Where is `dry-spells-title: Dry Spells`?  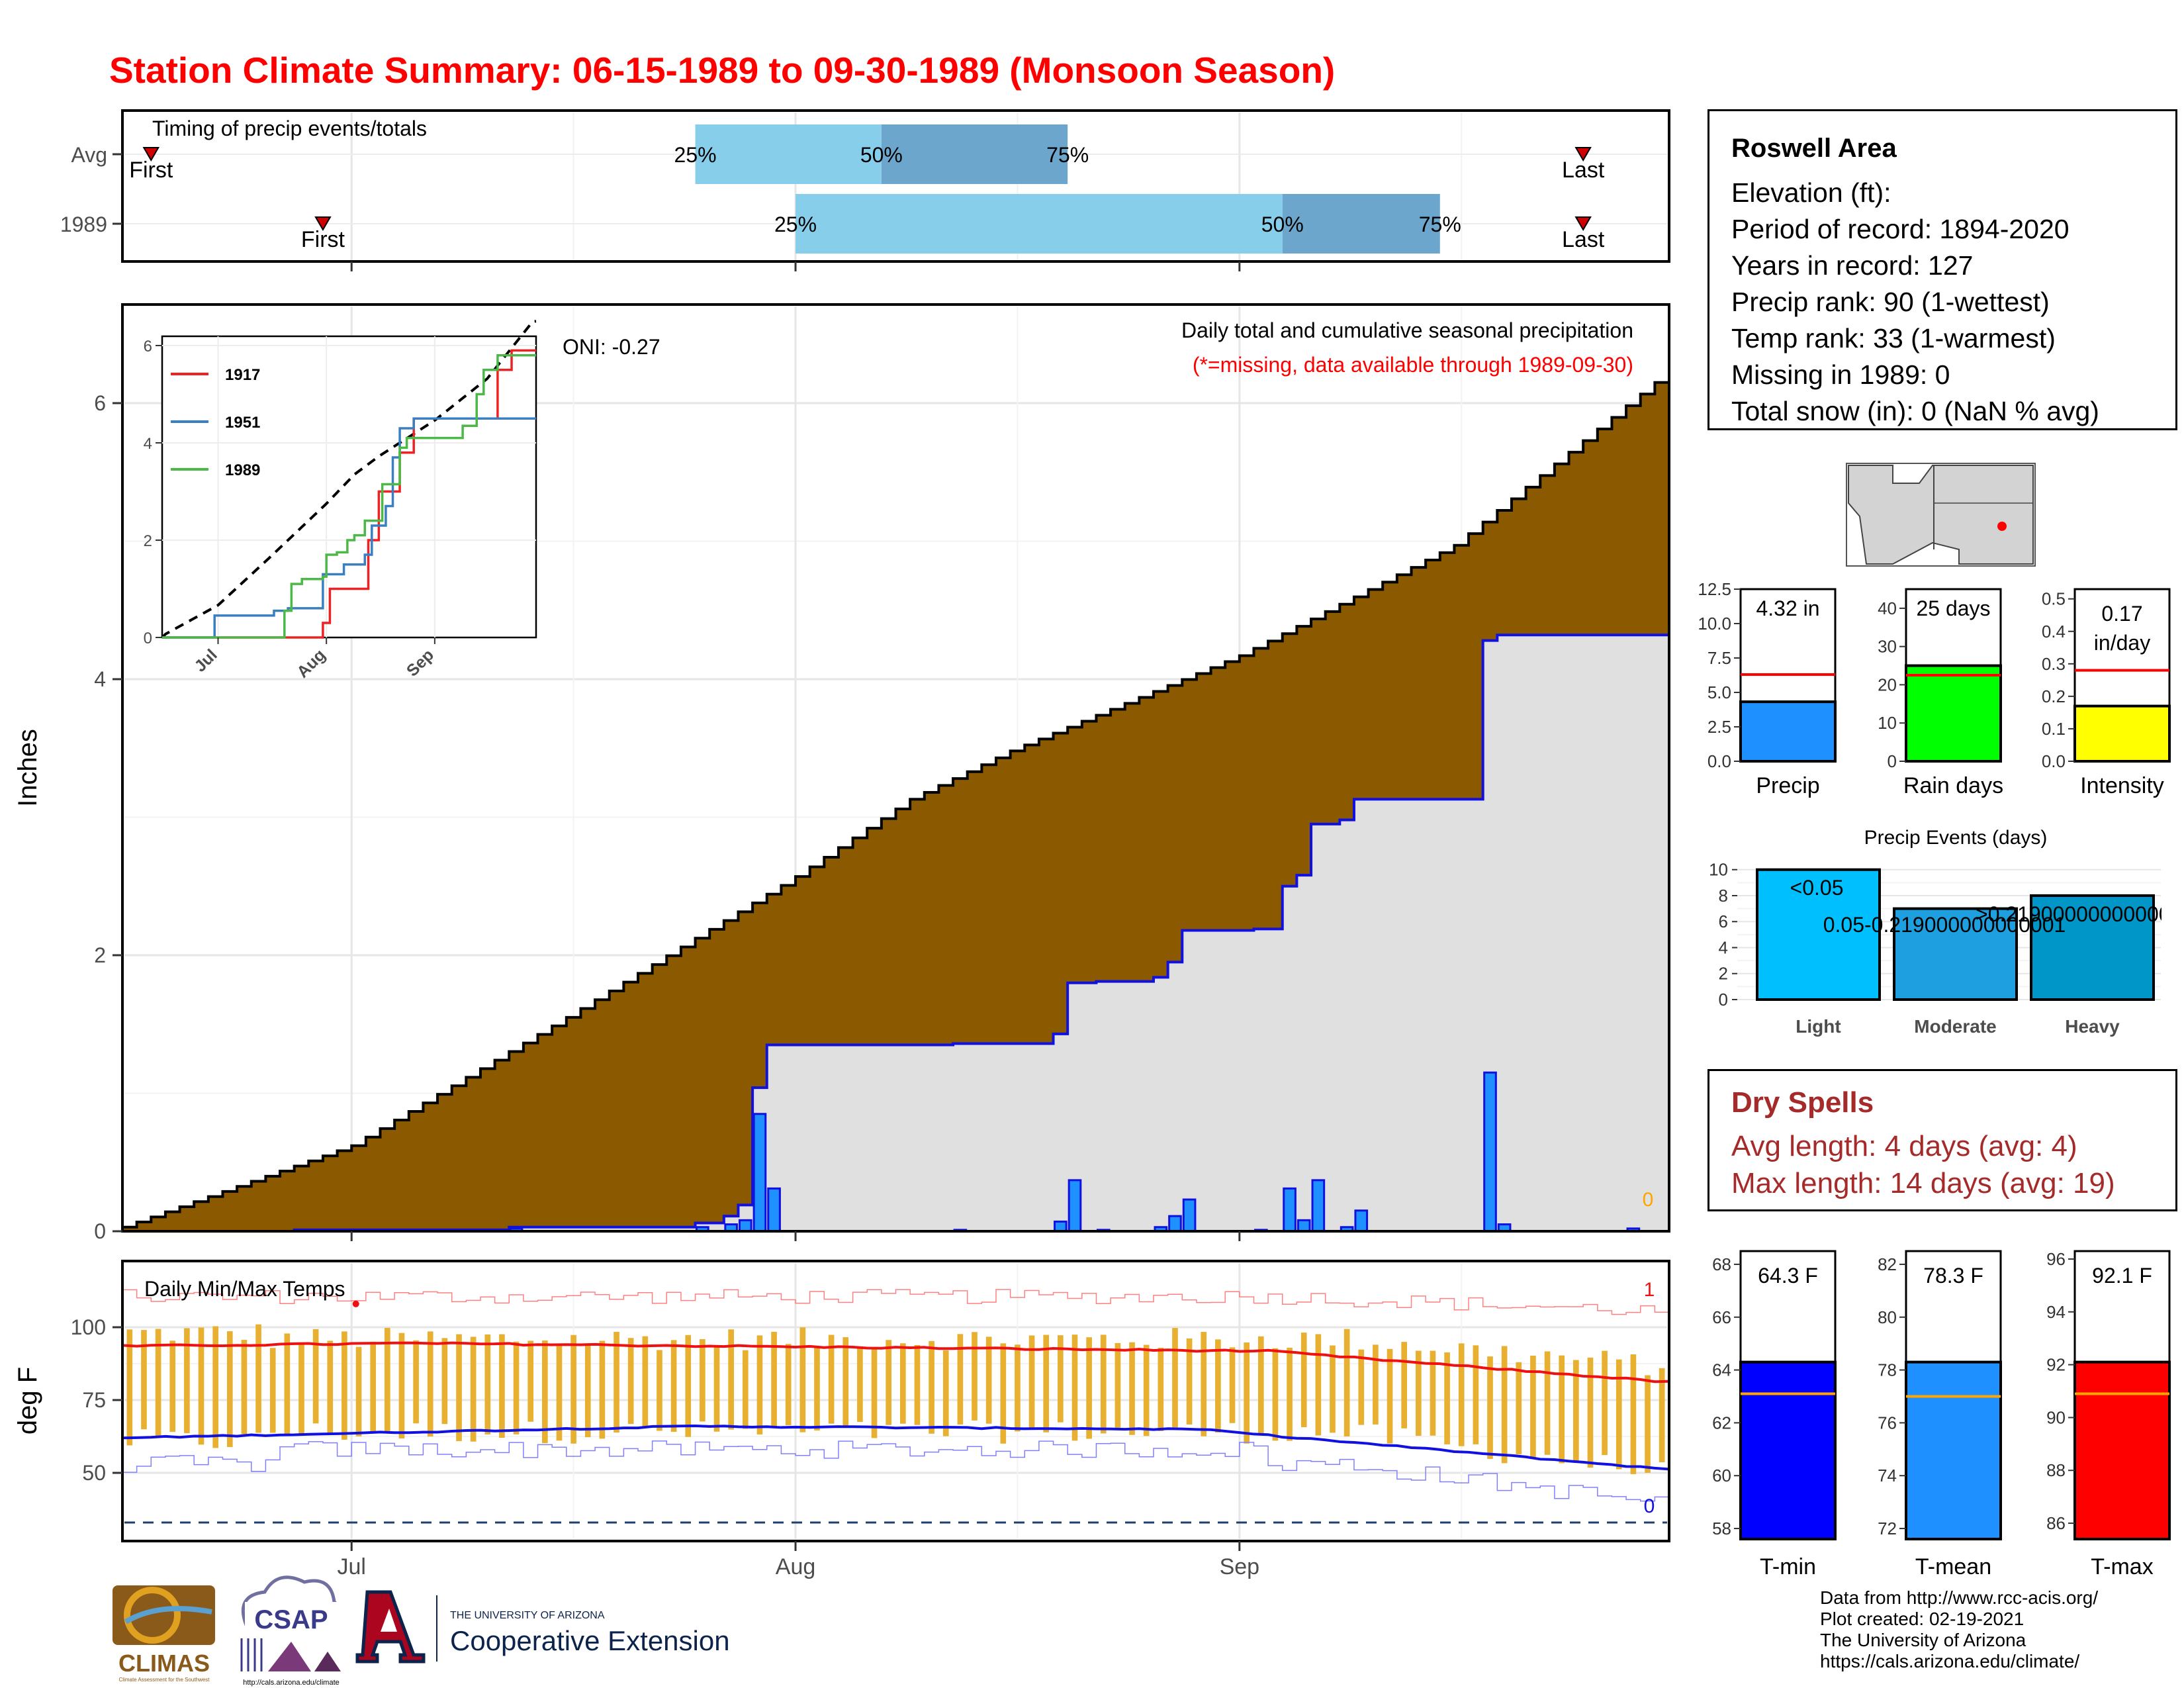
dry-spells-title: Dry Spells is located at coordinates (1803, 1102).